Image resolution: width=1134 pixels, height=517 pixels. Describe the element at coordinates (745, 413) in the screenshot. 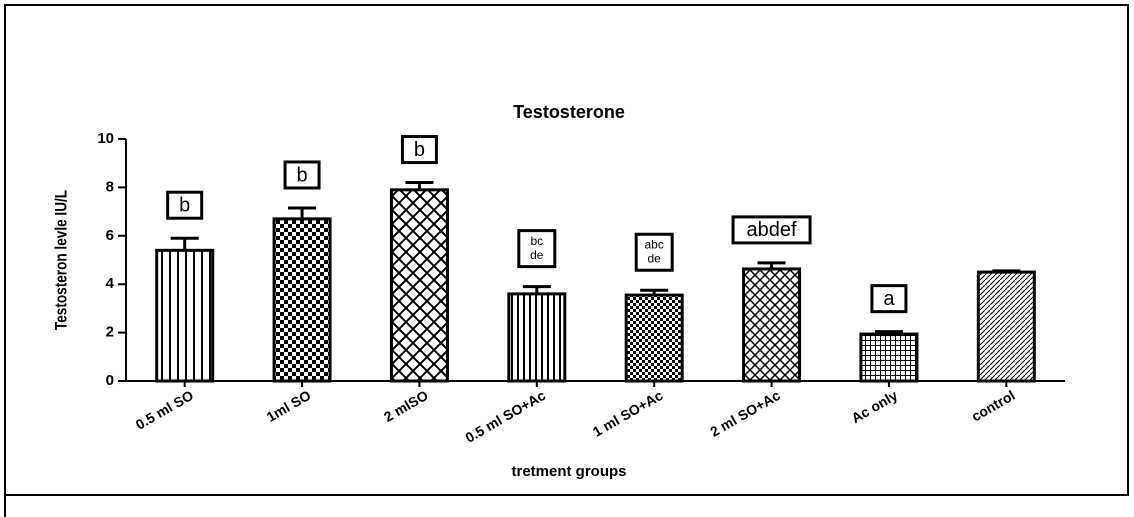

I see `x-tick-label: 2 ml SO+Ac` at that location.